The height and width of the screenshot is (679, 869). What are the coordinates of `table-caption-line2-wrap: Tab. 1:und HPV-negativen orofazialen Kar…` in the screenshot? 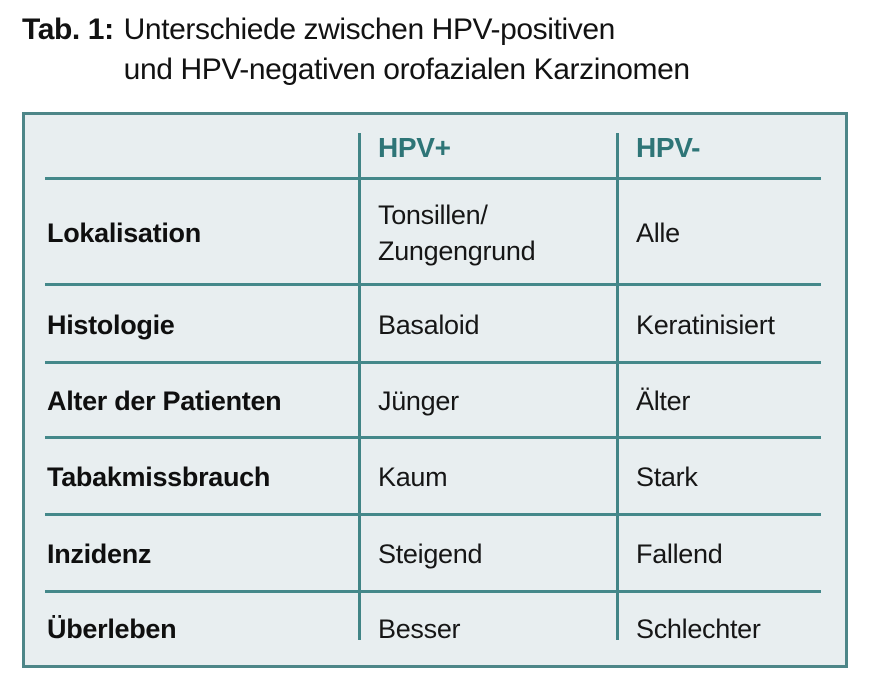 It's located at (356, 70).